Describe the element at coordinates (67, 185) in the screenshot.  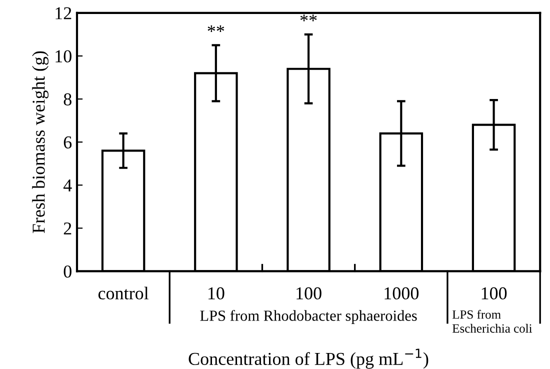
I see `y-tick-label: 4` at that location.